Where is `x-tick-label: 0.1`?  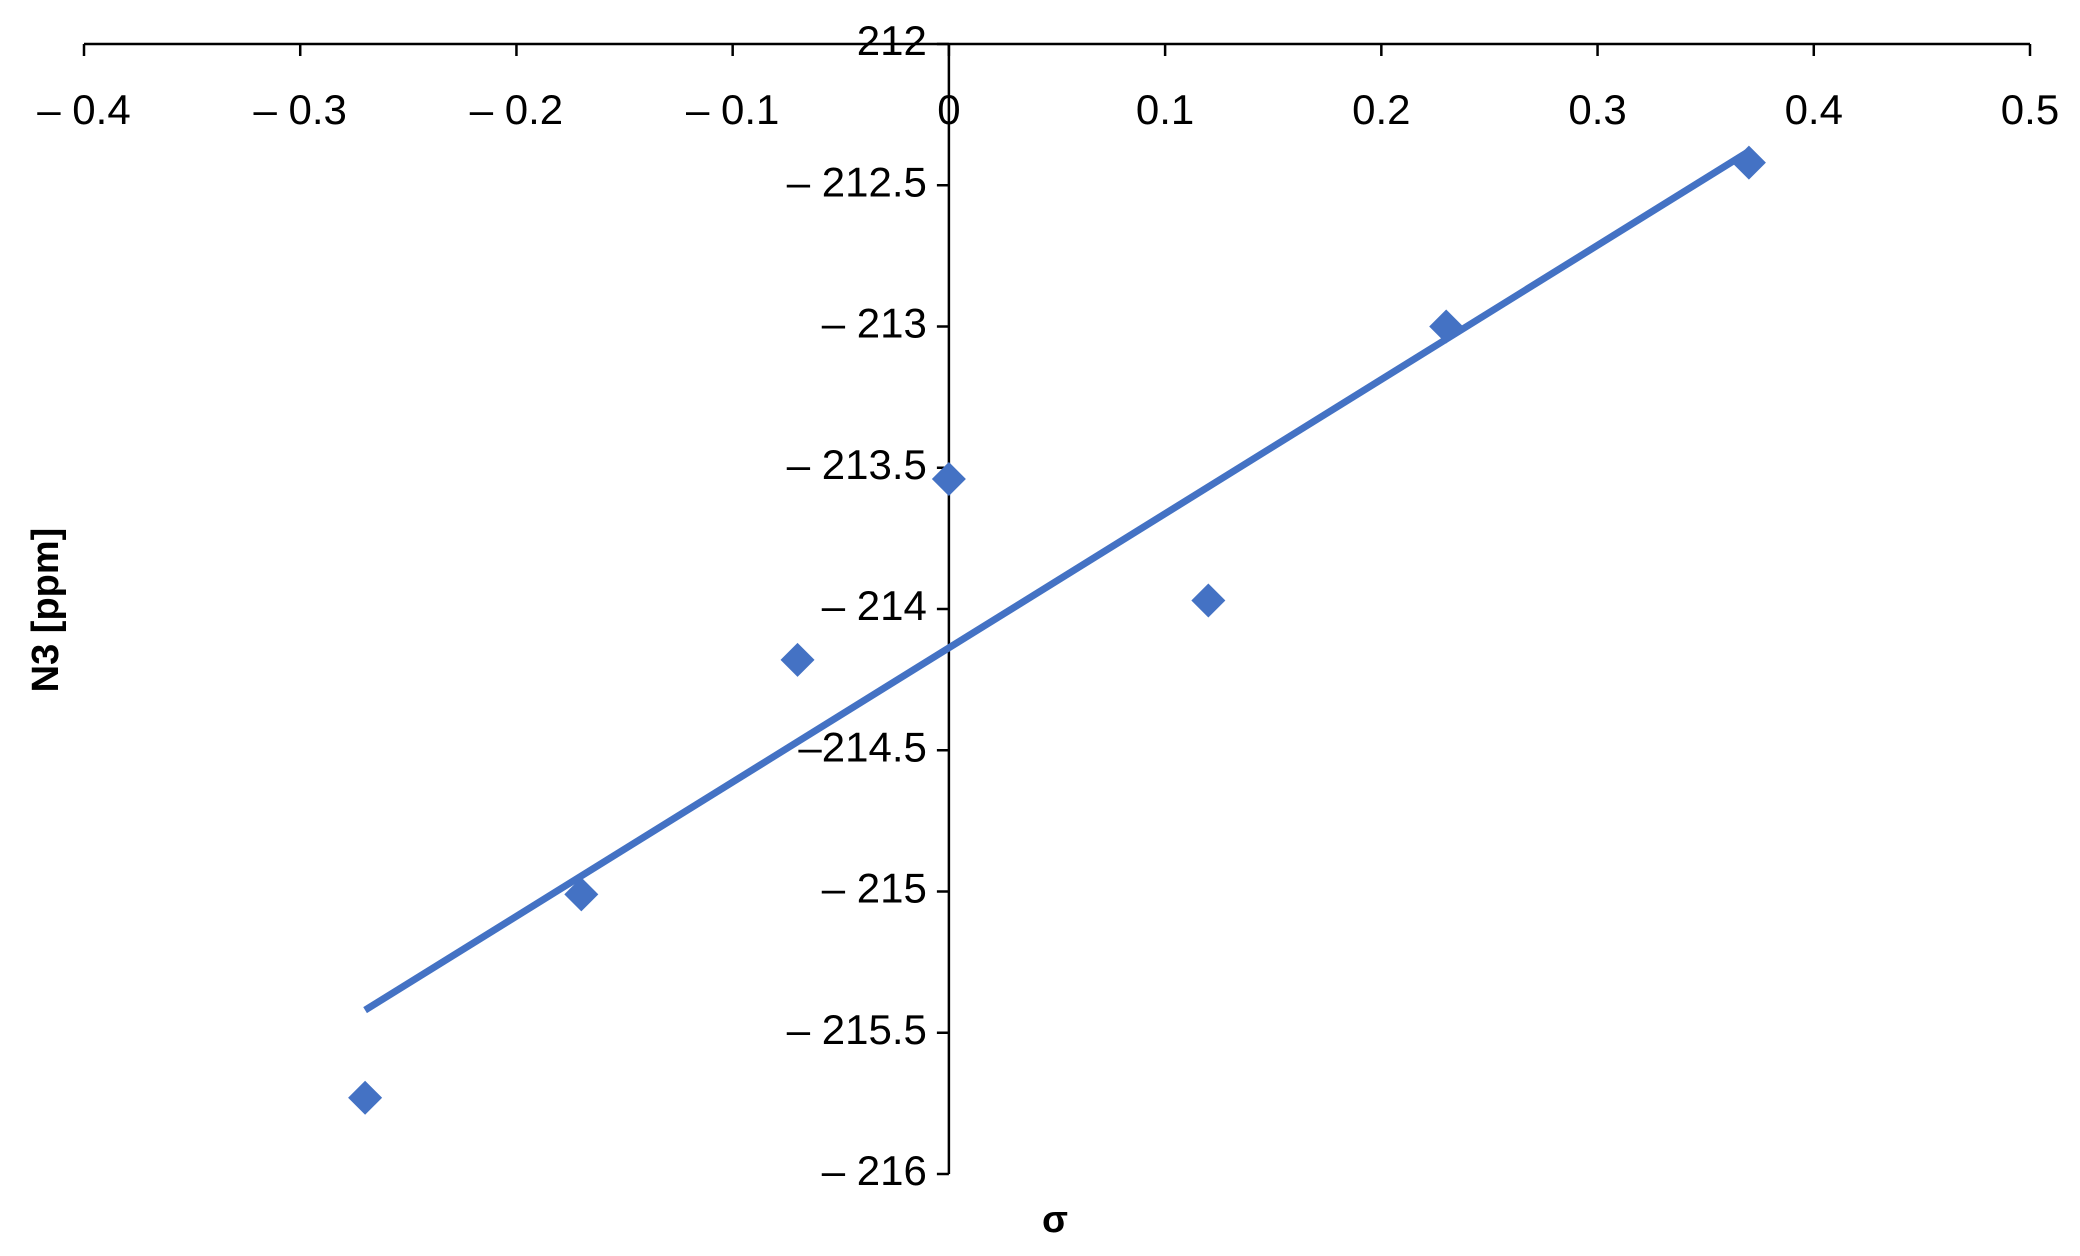 x-tick-label: 0.1 is located at coordinates (1165, 109).